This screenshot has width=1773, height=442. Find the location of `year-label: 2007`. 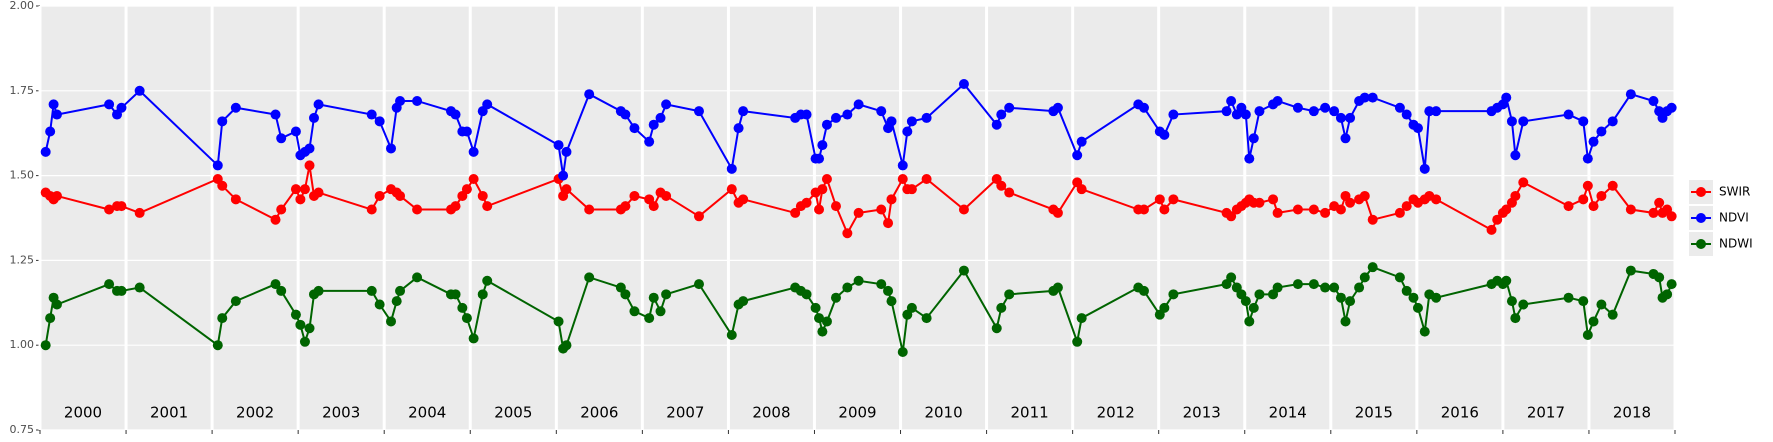

year-label: 2007 is located at coordinates (685, 413).